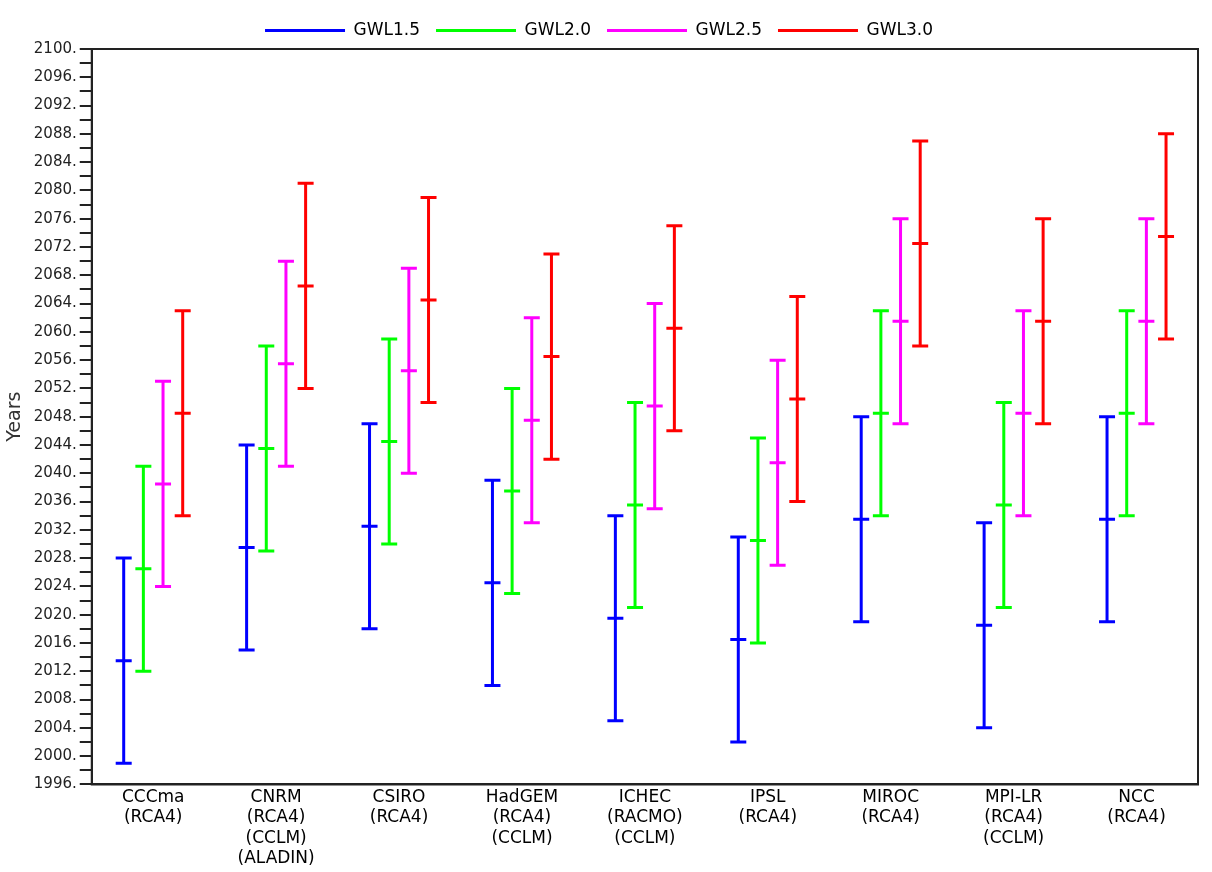  I want to click on y-tick-label: 2076., so click(55, 217).